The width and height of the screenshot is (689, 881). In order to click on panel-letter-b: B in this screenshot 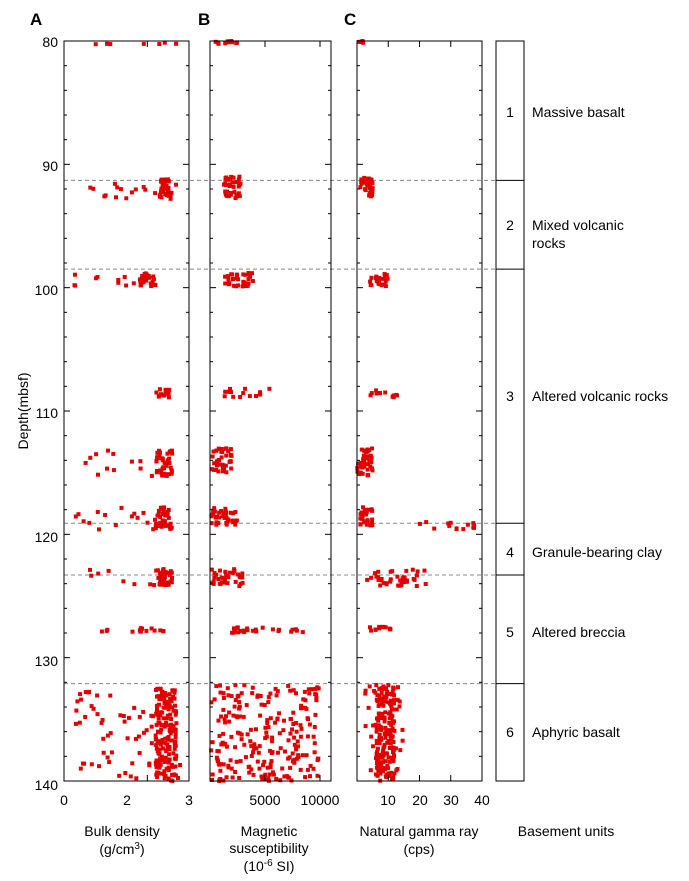, I will do `click(204, 19)`.